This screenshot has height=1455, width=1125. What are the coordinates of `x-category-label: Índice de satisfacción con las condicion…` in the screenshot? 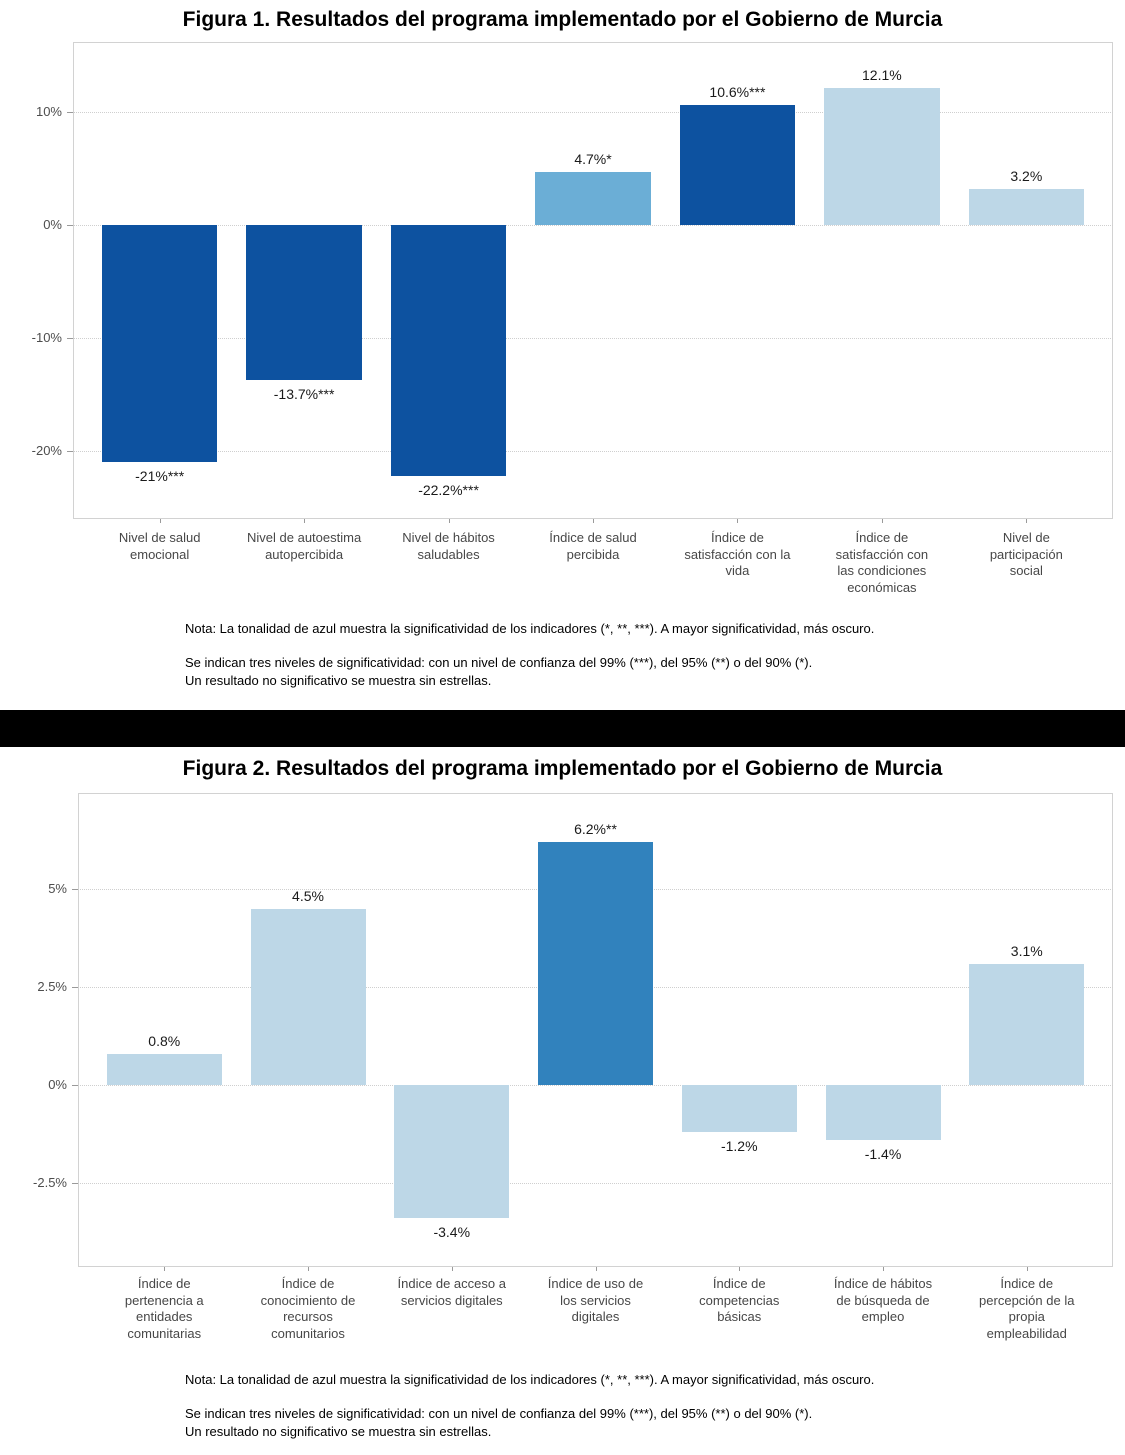 It's located at (882, 562).